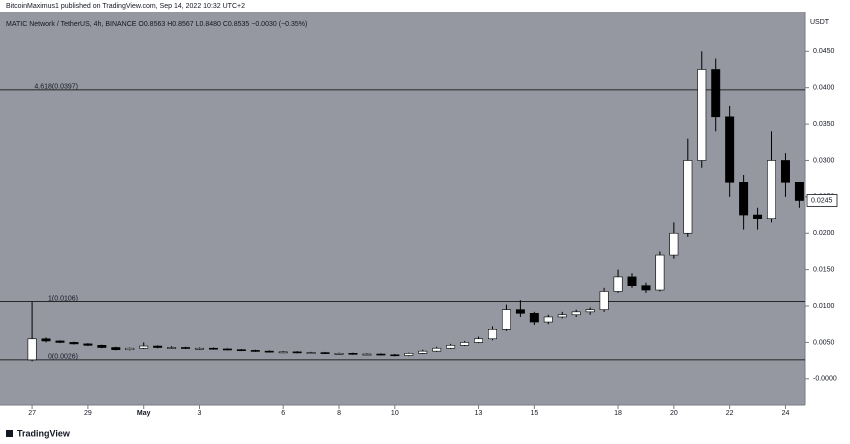  Describe the element at coordinates (63, 357) in the screenshot. I see `level-label: 0(0.0026)` at that location.